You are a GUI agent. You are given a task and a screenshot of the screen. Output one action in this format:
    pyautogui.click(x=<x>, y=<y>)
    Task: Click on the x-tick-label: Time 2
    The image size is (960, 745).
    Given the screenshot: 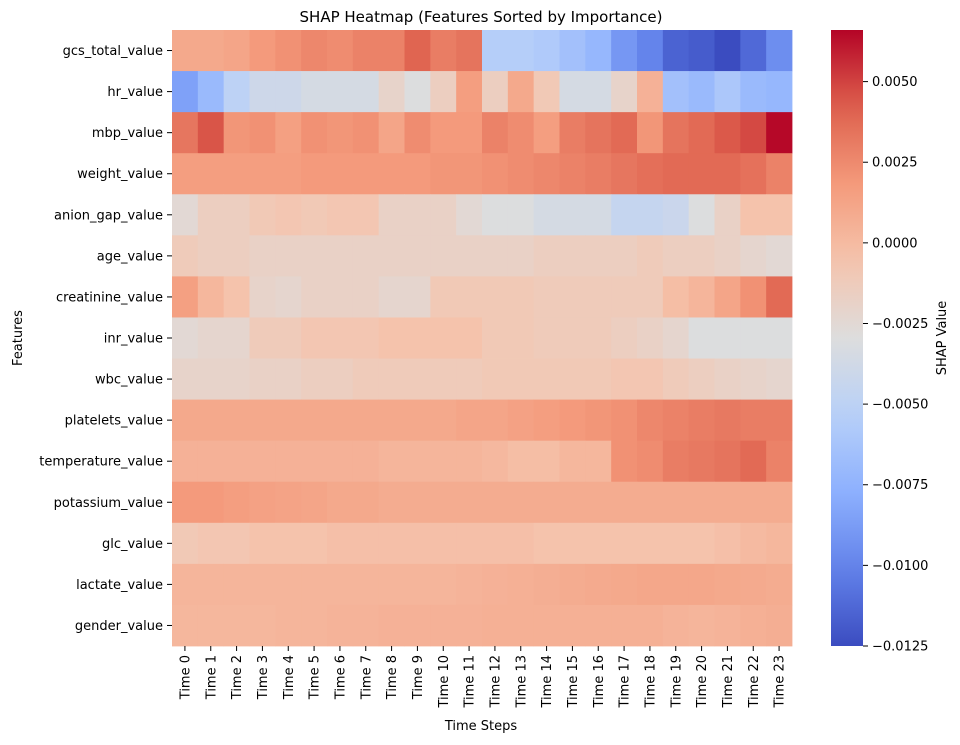 What is the action you would take?
    pyautogui.click(x=237, y=677)
    